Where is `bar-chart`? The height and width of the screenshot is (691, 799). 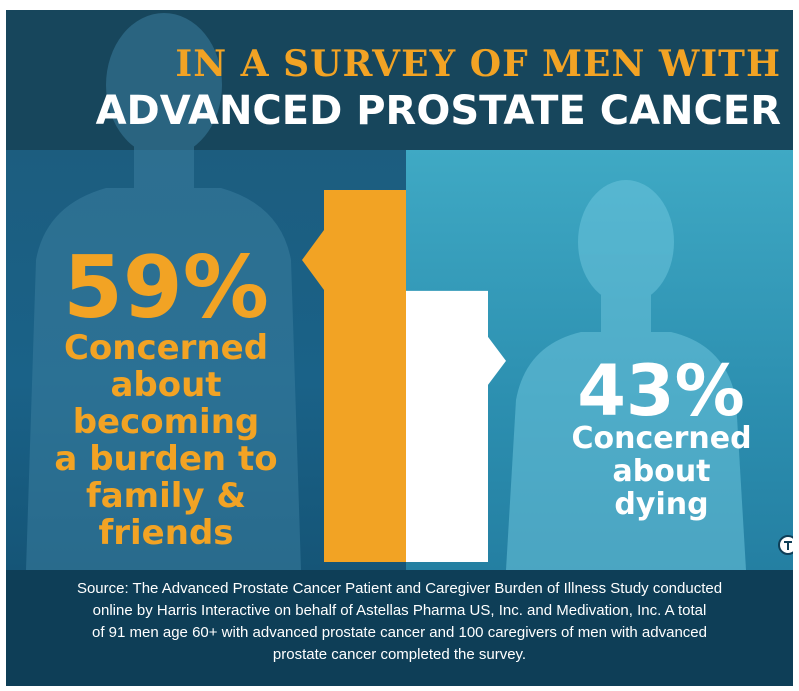 bar-chart is located at coordinates (404, 376).